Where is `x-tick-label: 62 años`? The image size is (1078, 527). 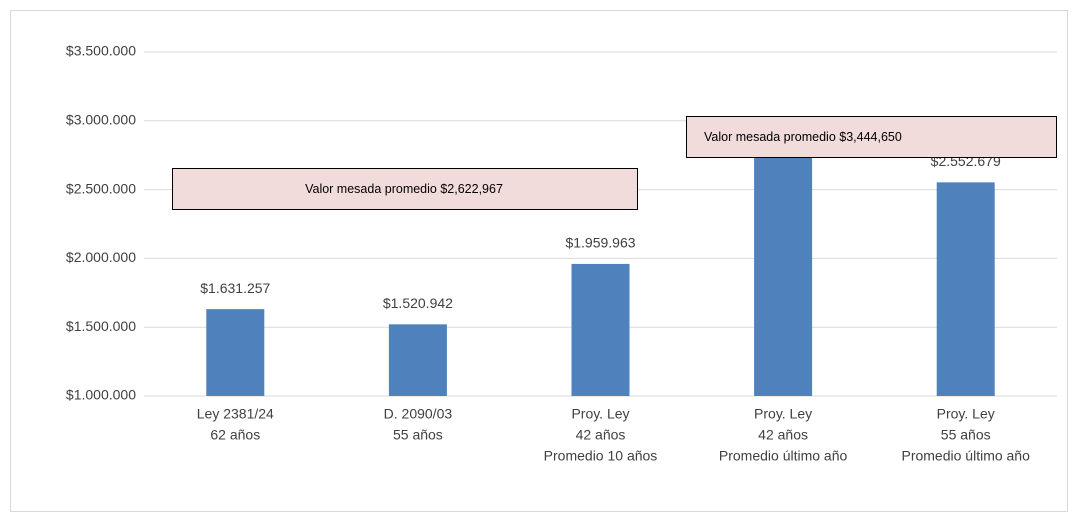
x-tick-label: 62 años is located at coordinates (235, 435).